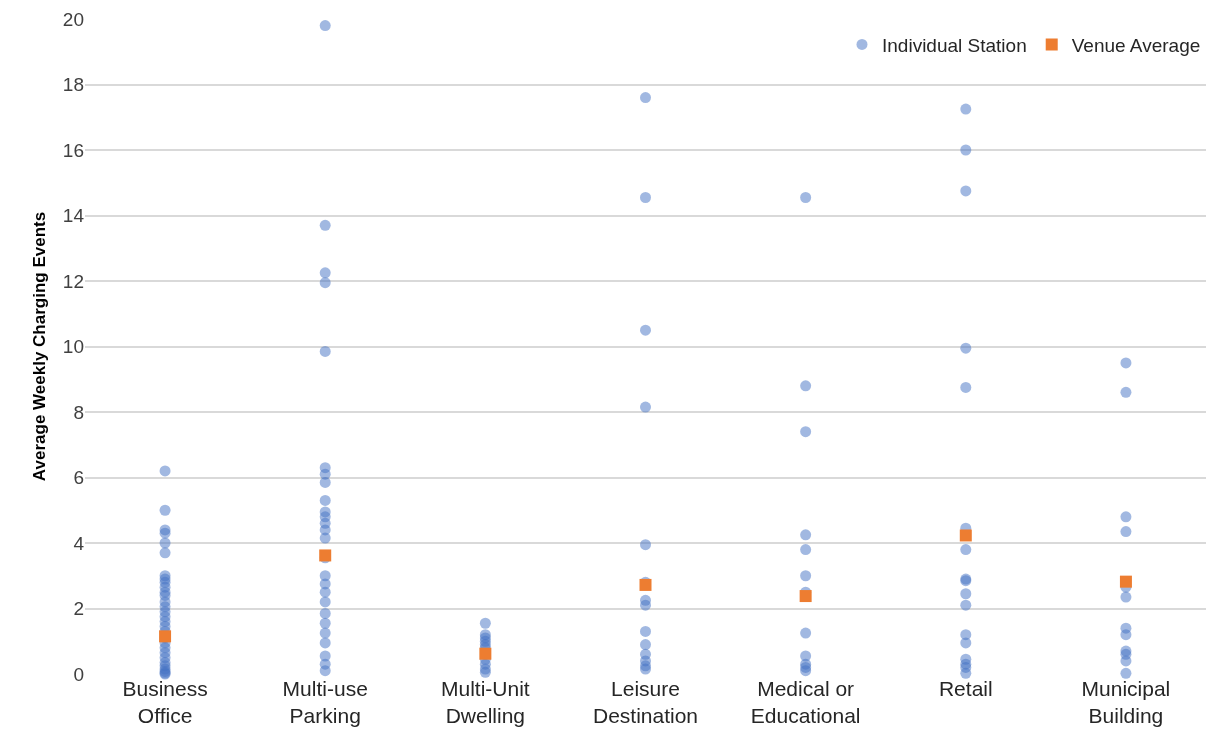  Describe the element at coordinates (485, 702) in the screenshot. I see `x-tick-label: Multi-Unit Dwelling` at that location.